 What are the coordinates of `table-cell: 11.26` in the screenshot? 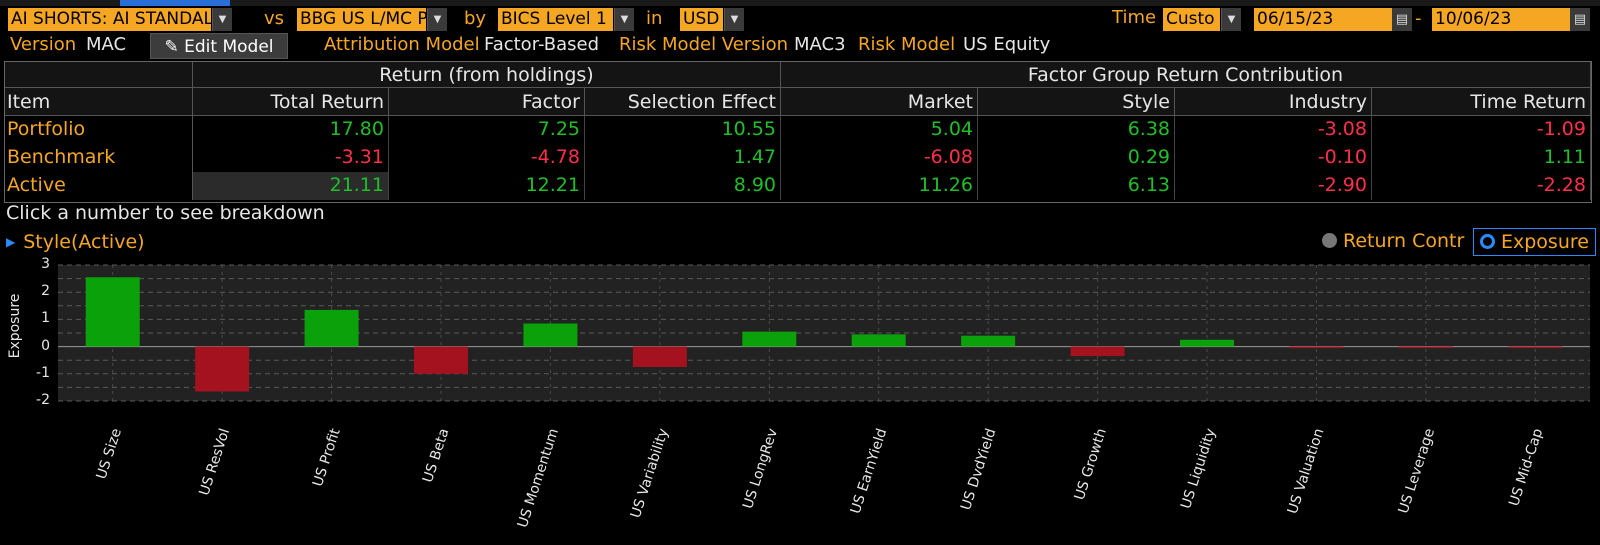 It's located at (879, 186).